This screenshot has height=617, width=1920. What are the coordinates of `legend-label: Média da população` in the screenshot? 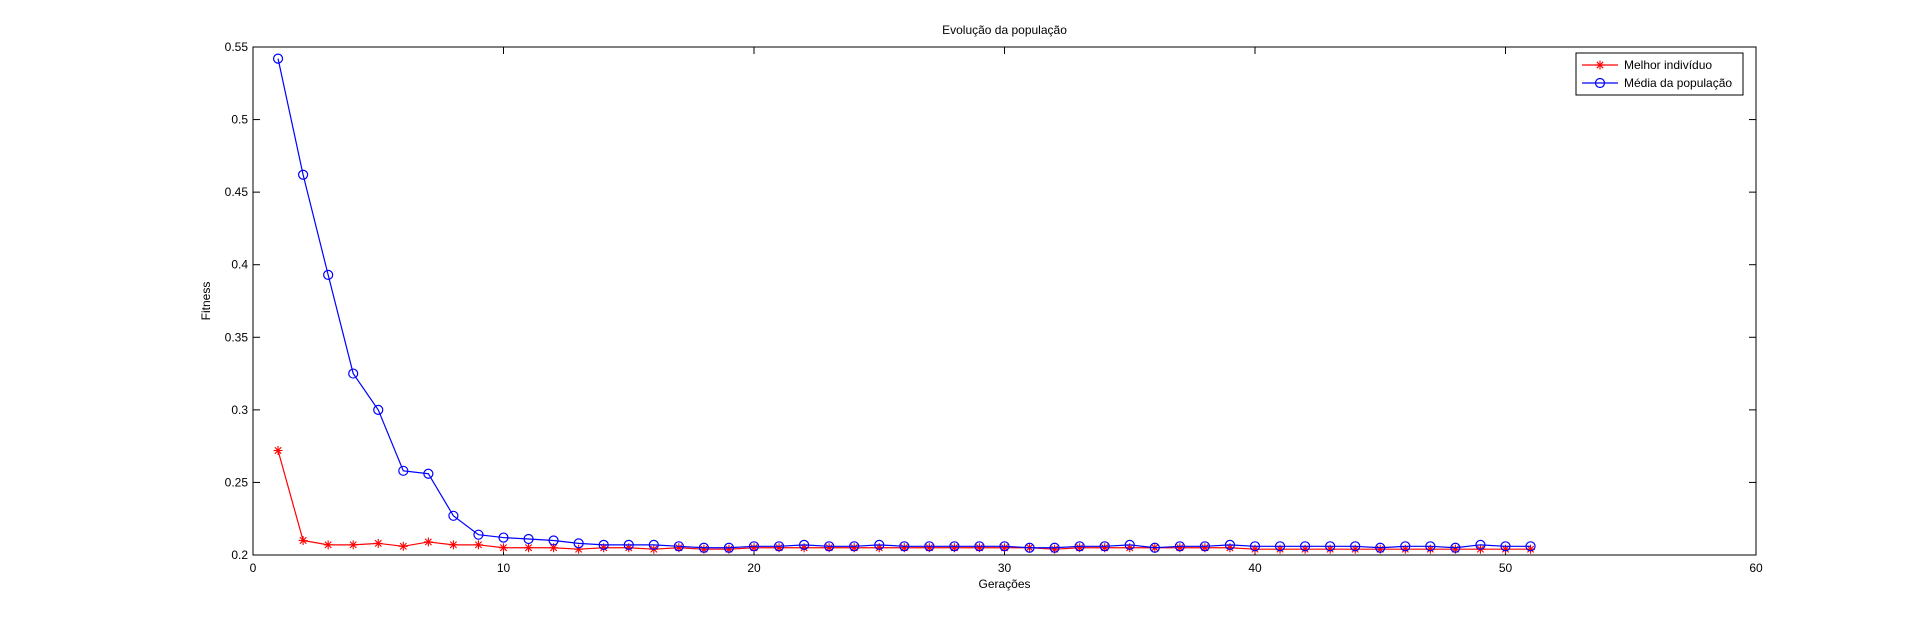 It's located at (1678, 83).